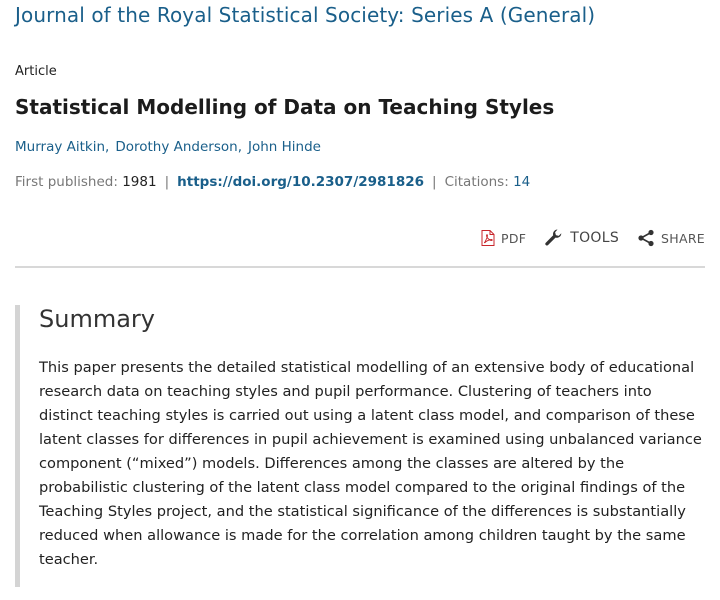 Image resolution: width=720 pixels, height=600 pixels. What do you see at coordinates (553, 237) in the screenshot?
I see `wrench-icon` at bounding box center [553, 237].